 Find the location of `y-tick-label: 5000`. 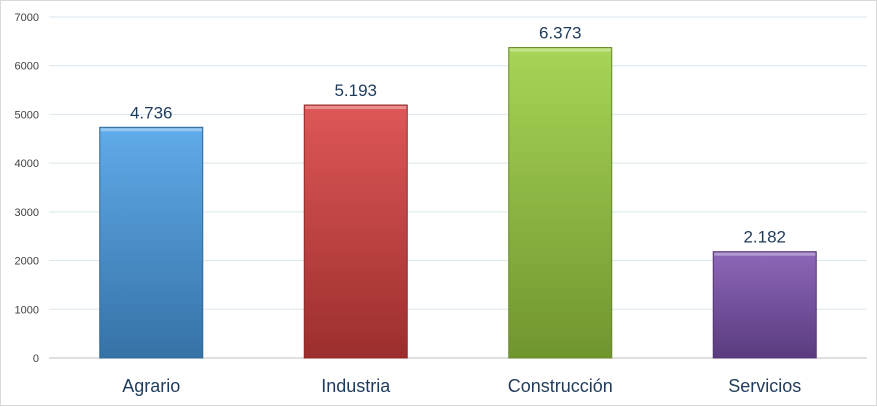

y-tick-label: 5000 is located at coordinates (27, 115).